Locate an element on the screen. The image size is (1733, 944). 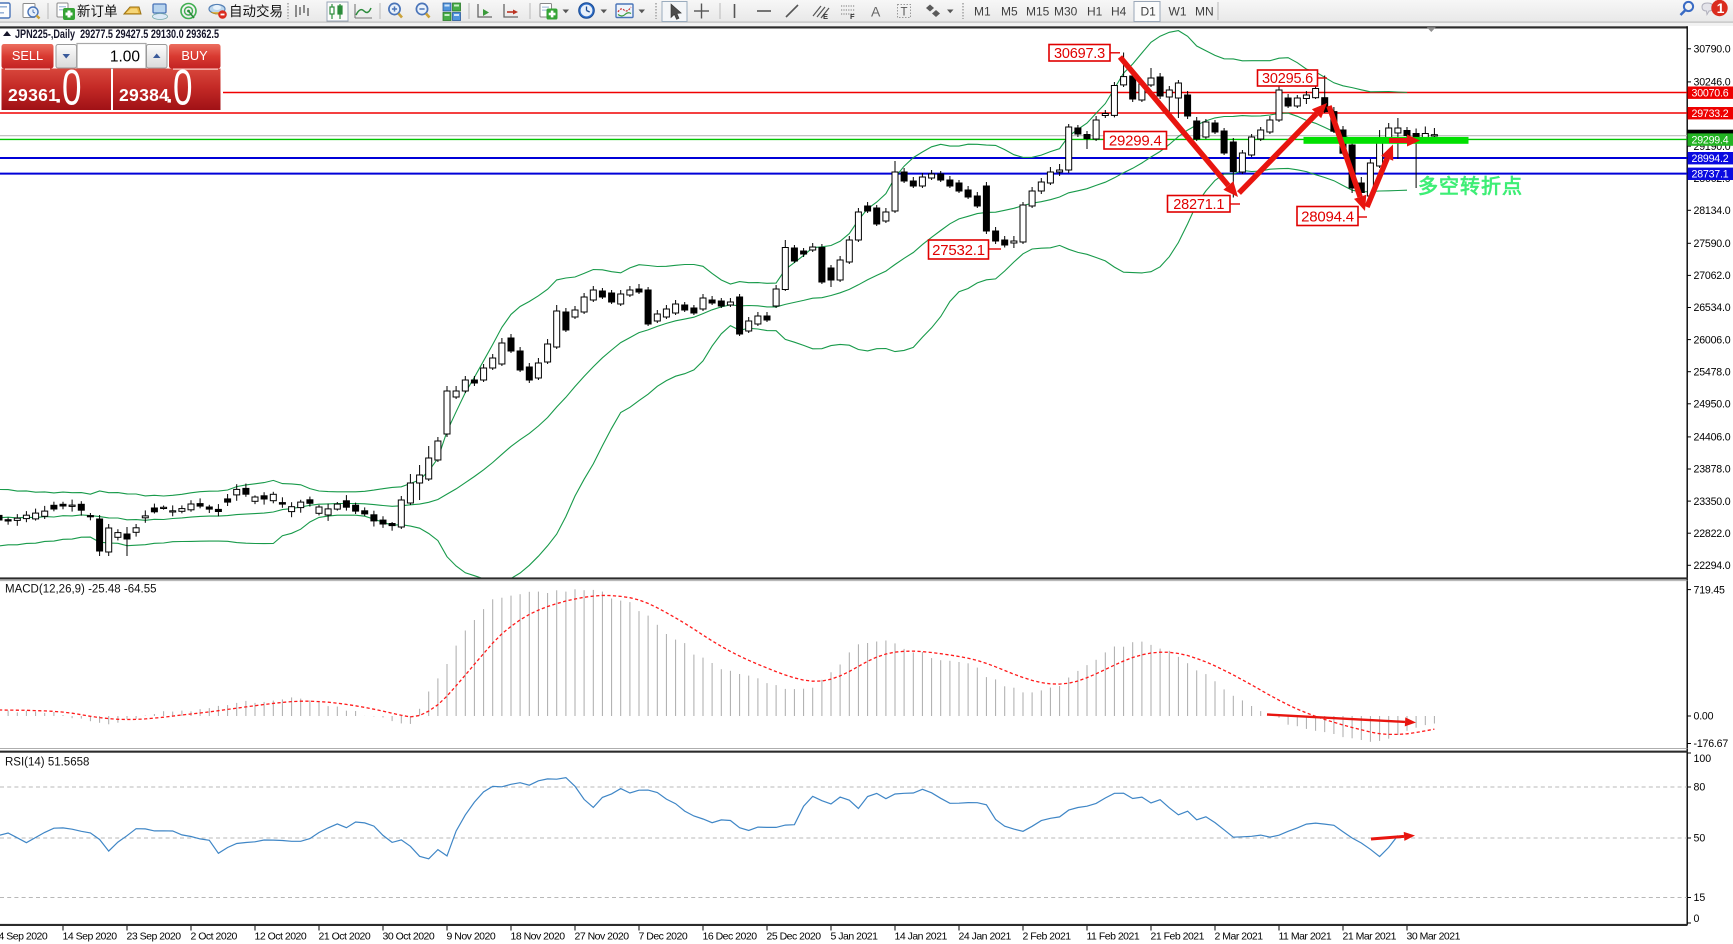
svg-text: 21 Feb 2021 is located at coordinates (1178, 937).